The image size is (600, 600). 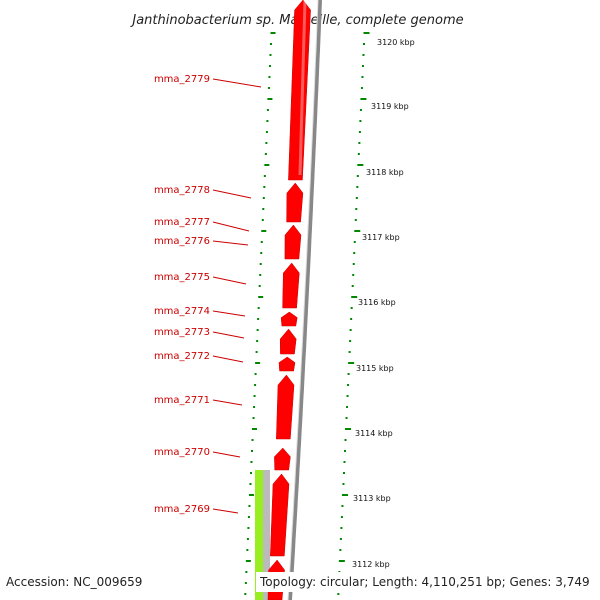 I want to click on kbp-tick-label: 3120 kbp, so click(x=396, y=42).